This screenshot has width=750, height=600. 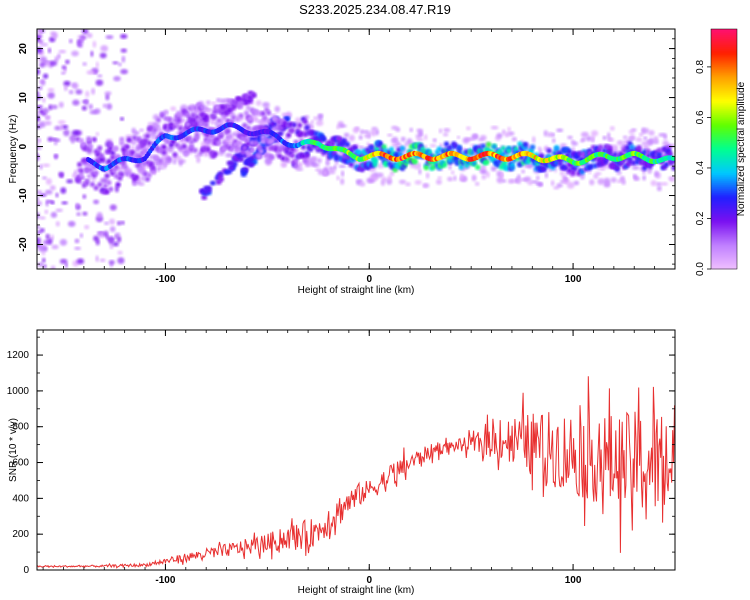 I want to click on y-tick-label: 1200, so click(x=18, y=355).